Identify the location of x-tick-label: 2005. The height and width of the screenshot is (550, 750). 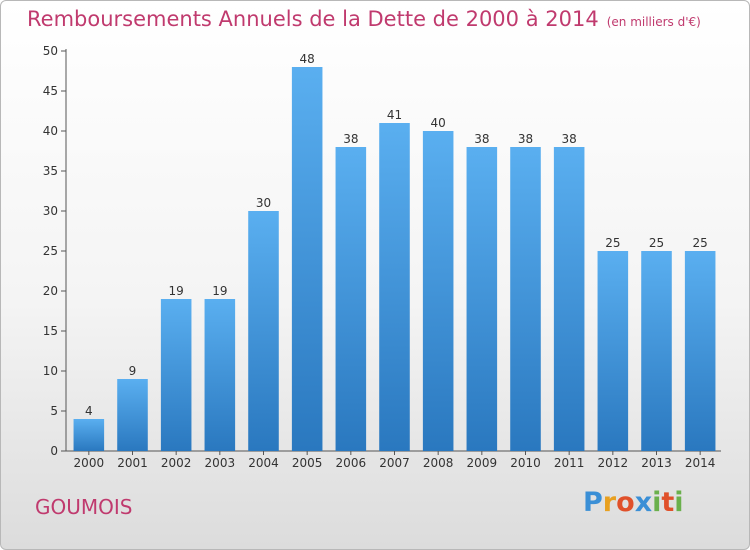
(307, 463).